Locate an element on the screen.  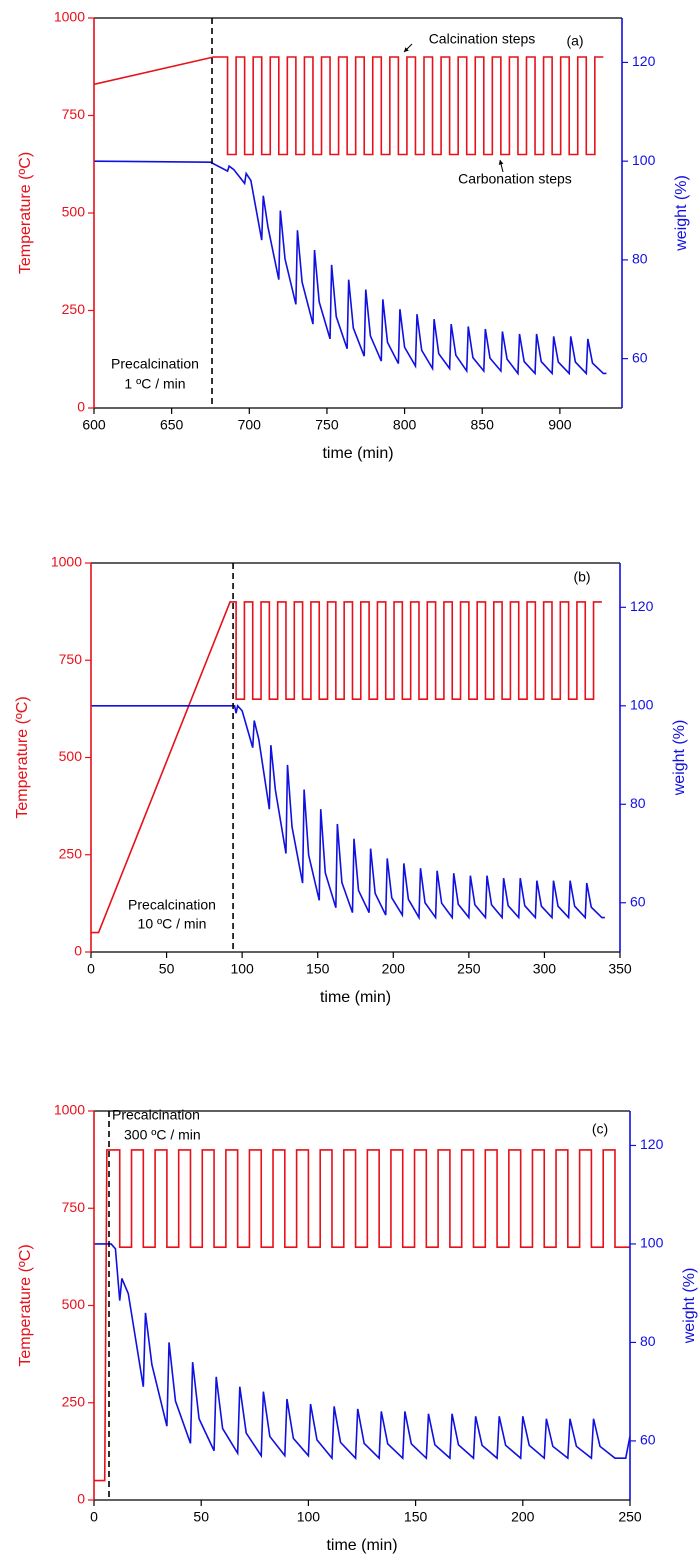
annotation: (b) is located at coordinates (581, 577).